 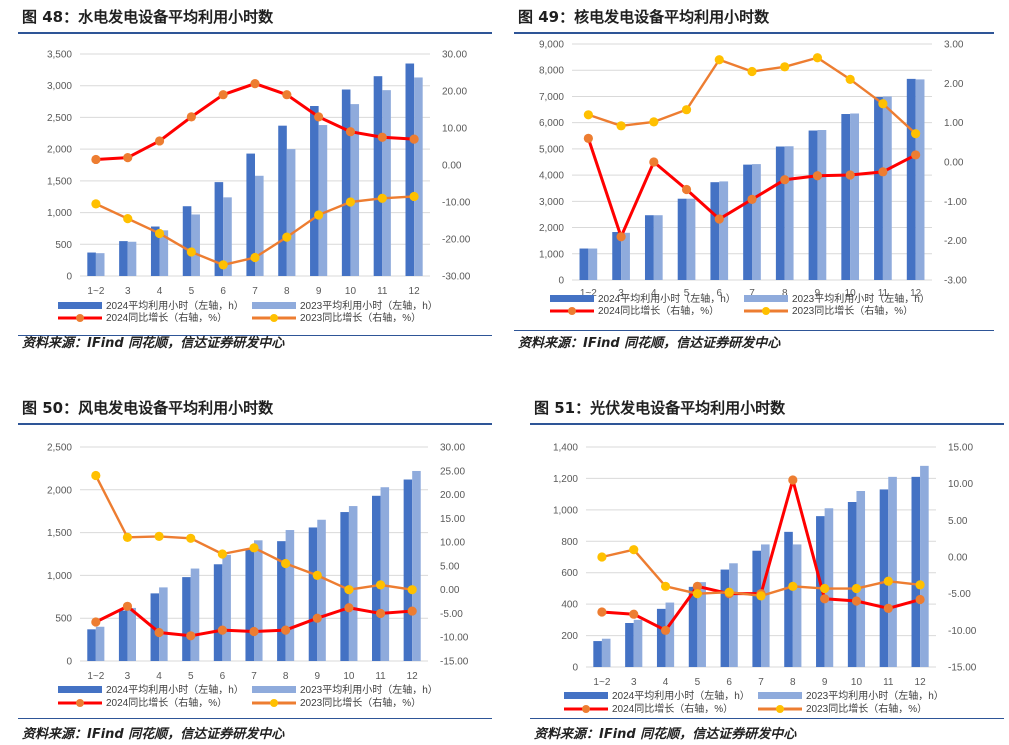 I want to click on y-left-tick-label: 1,500, so click(x=59, y=181).